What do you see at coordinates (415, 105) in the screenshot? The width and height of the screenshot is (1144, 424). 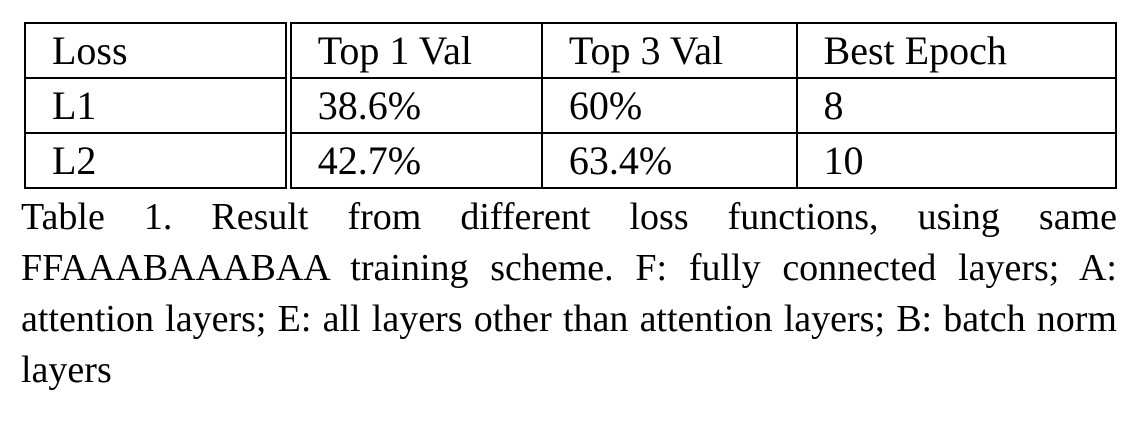 I see `table-cell: 38.6%` at bounding box center [415, 105].